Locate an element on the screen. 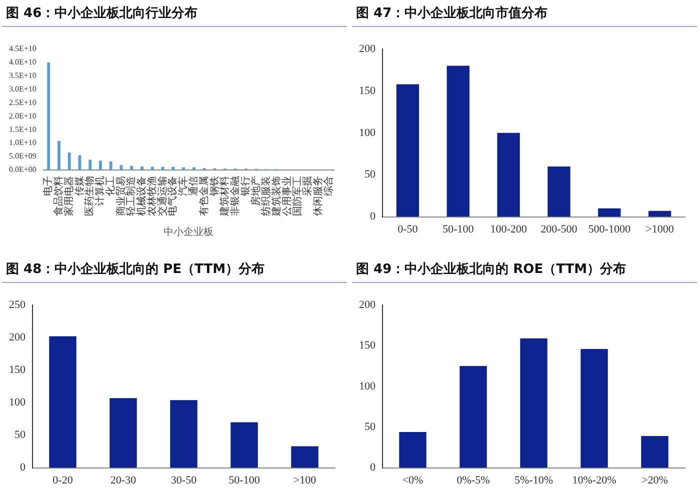 This screenshot has width=700, height=502. x-tick-label: >20% is located at coordinates (655, 480).